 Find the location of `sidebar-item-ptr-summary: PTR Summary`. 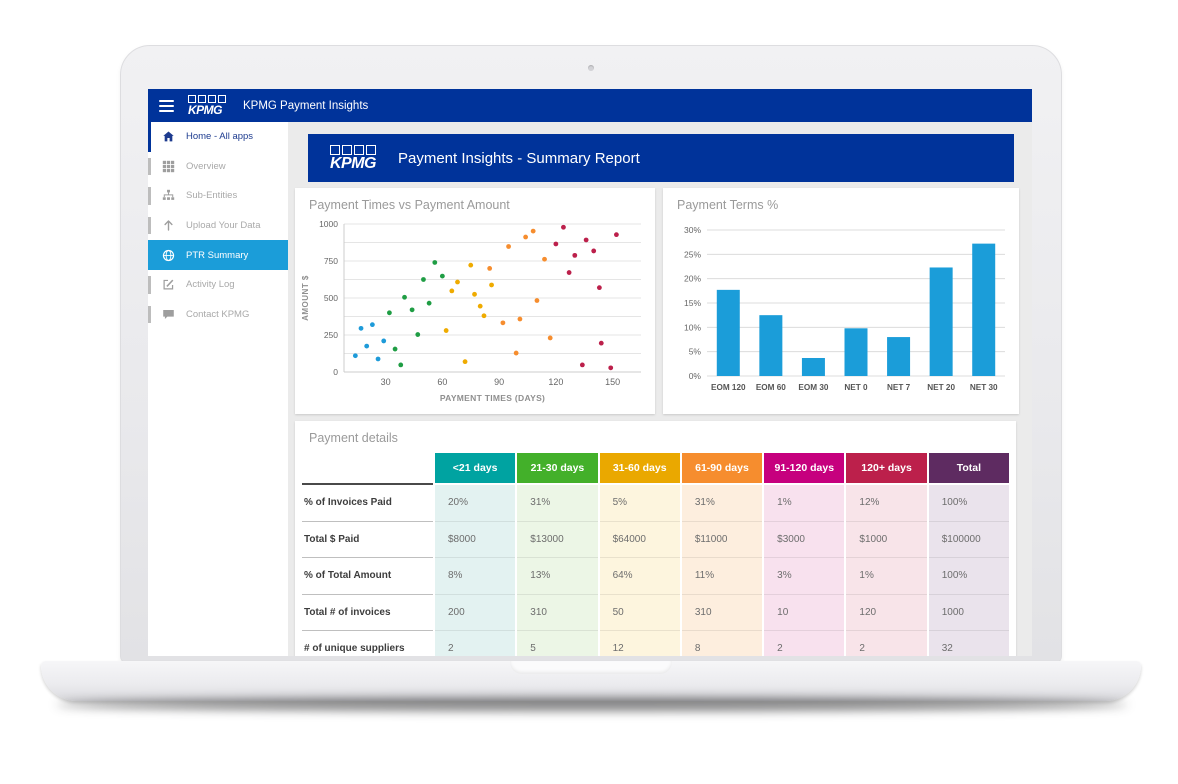

sidebar-item-ptr-summary: PTR Summary is located at coordinates (218, 255).